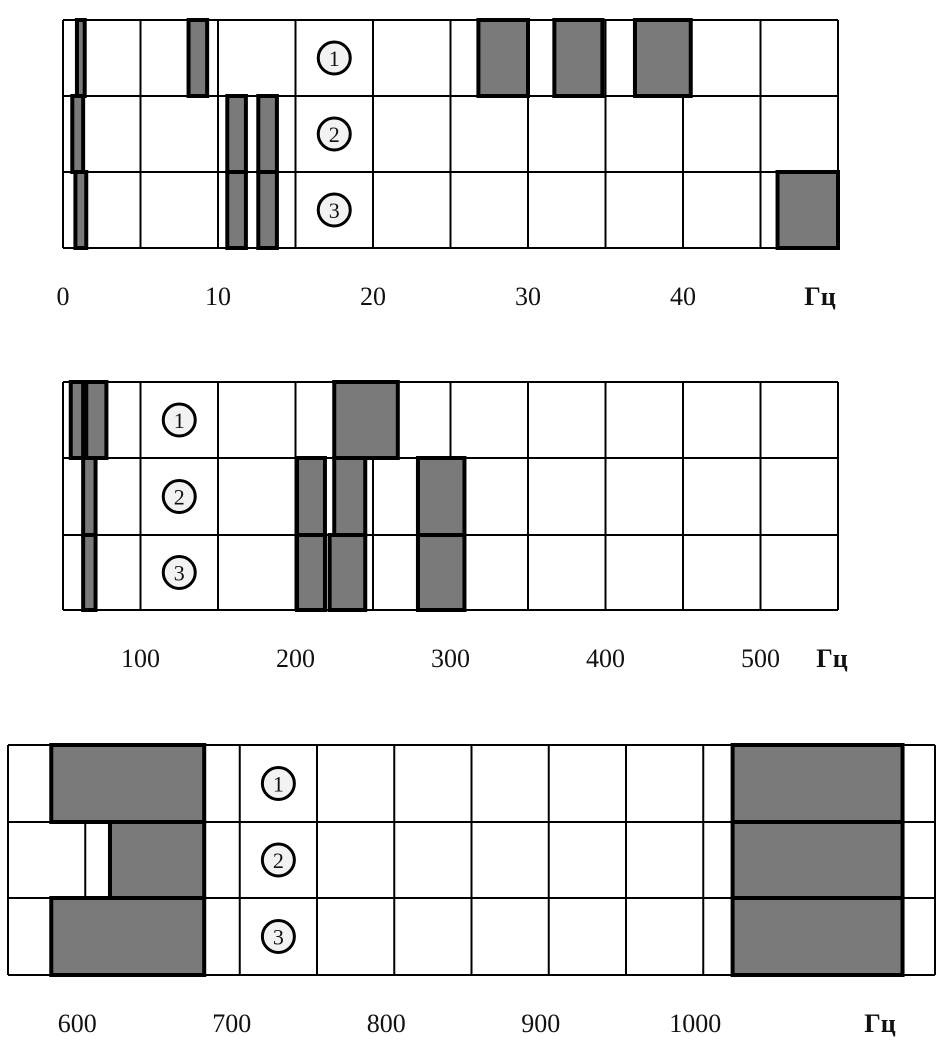 The width and height of the screenshot is (939, 1048). Describe the element at coordinates (295, 658) in the screenshot. I see `tick-label: 200` at that location.